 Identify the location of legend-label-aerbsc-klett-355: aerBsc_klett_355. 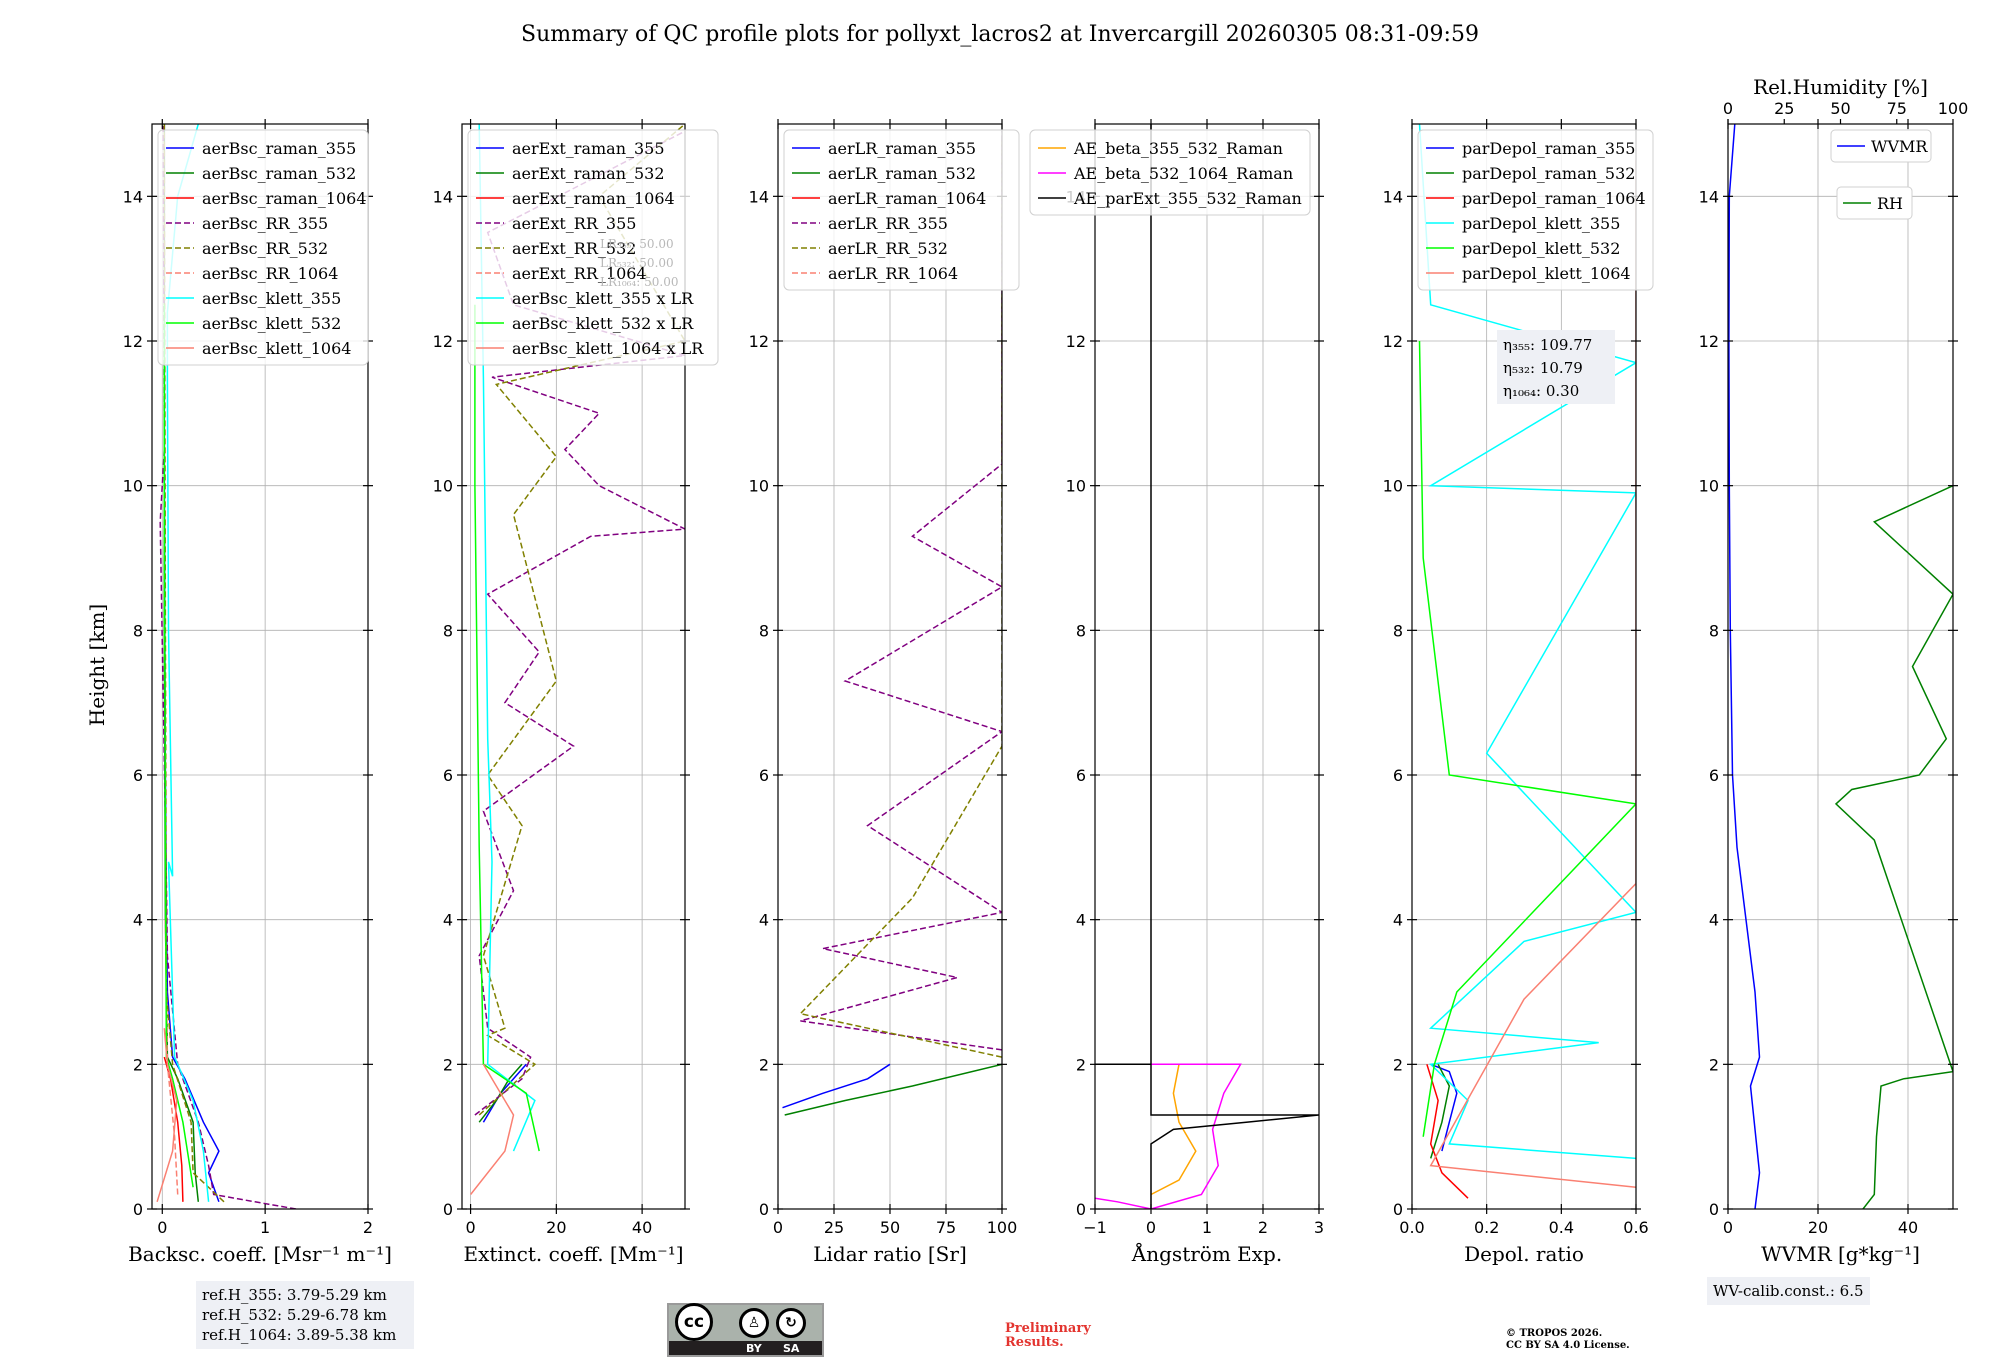
(271, 298).